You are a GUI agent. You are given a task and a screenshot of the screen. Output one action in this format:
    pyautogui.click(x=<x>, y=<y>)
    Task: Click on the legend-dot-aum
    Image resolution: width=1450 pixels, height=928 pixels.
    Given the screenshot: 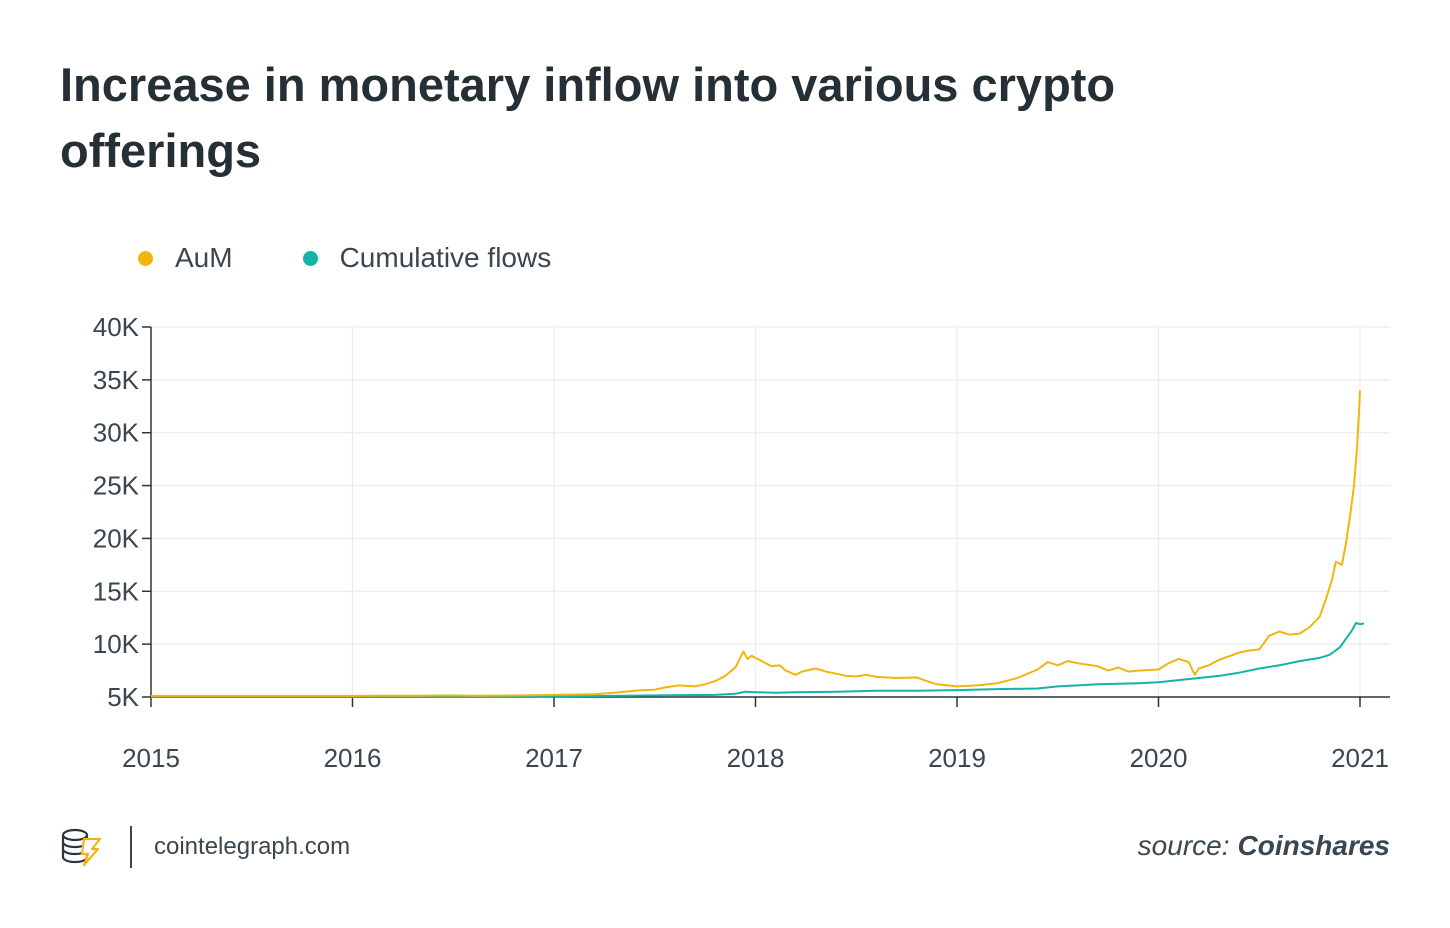 What is the action you would take?
    pyautogui.click(x=145, y=258)
    